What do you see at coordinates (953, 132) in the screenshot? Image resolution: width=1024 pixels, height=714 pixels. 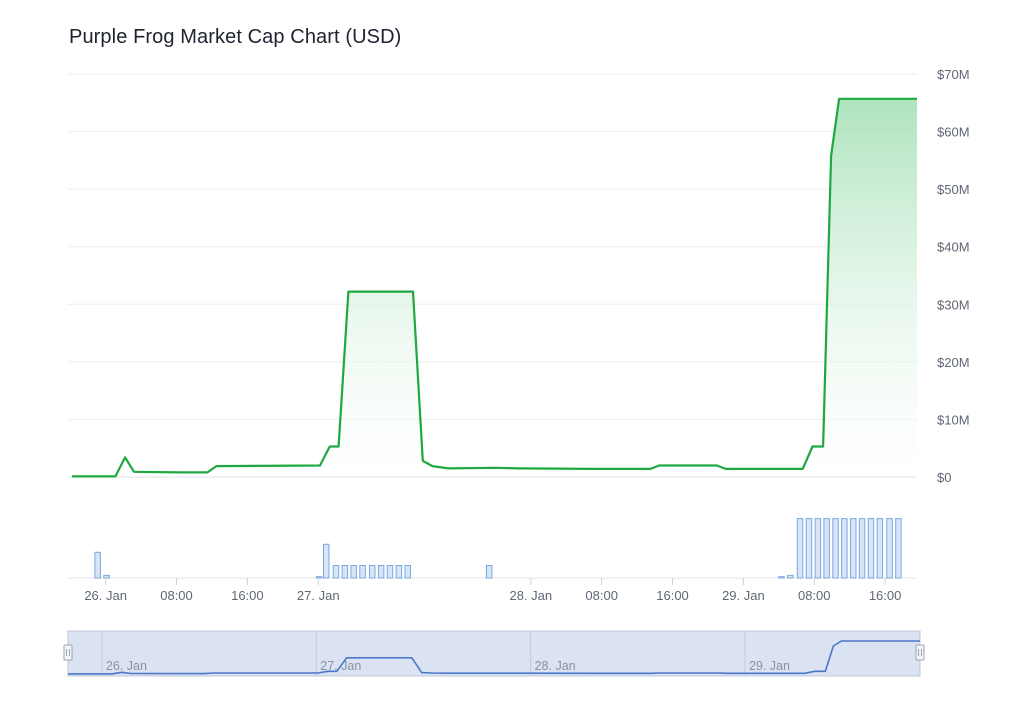 I see `y-tick-label: $60M` at bounding box center [953, 132].